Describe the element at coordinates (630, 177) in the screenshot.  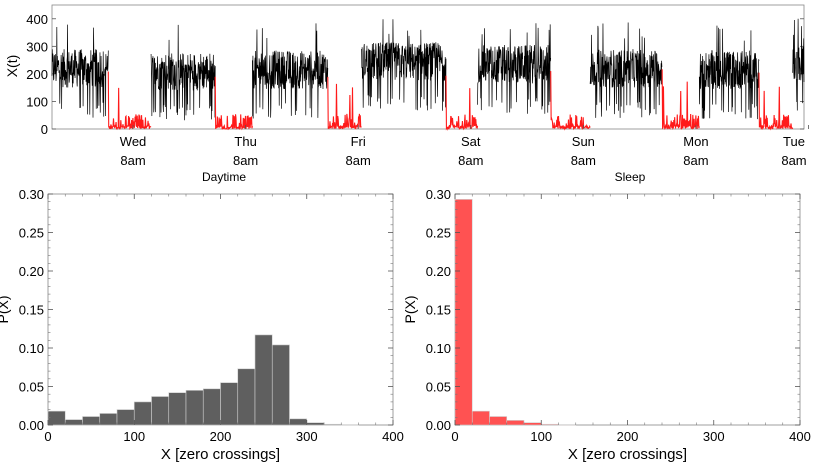
I see `sleep-panel-title: Sleep` at that location.